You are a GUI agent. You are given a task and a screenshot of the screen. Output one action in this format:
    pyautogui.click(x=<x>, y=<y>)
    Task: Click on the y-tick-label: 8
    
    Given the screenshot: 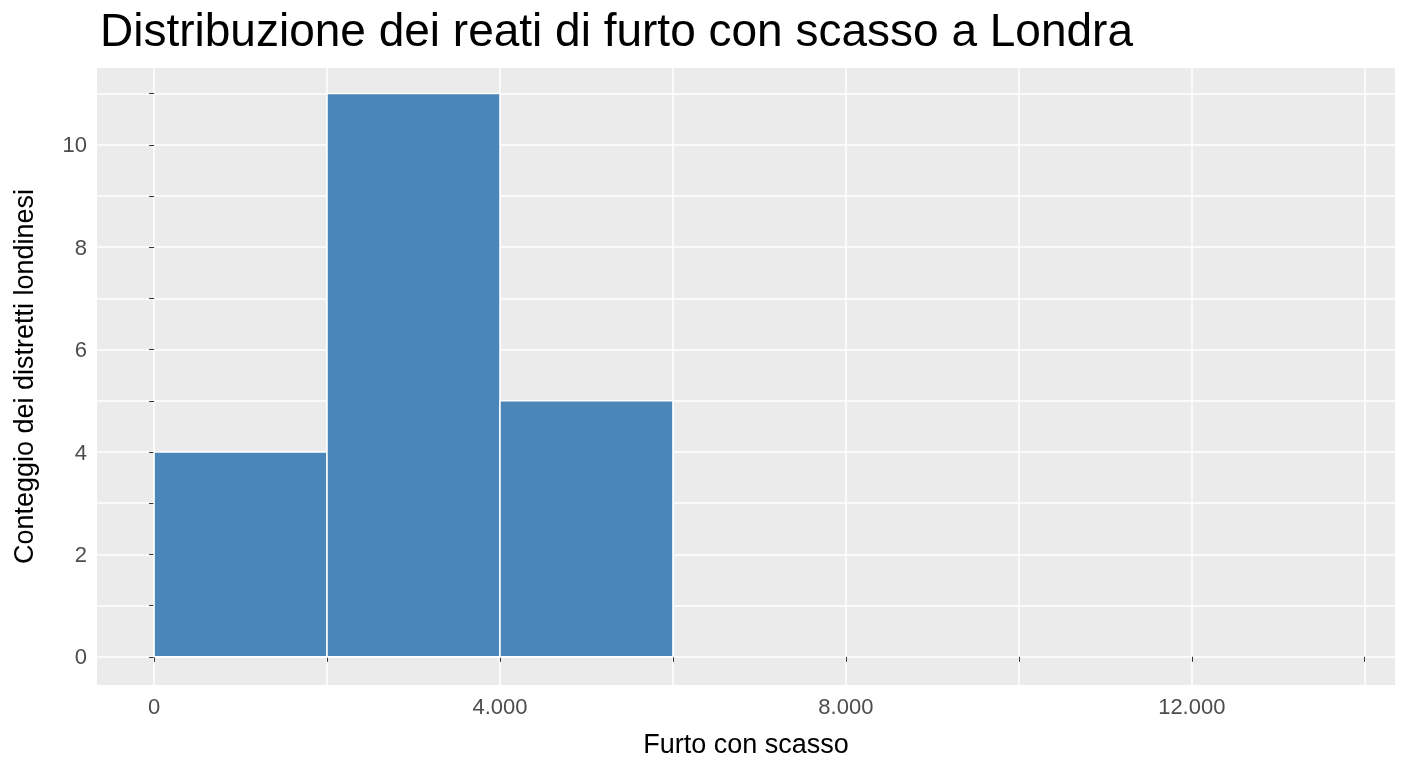 What is the action you would take?
    pyautogui.click(x=80, y=247)
    